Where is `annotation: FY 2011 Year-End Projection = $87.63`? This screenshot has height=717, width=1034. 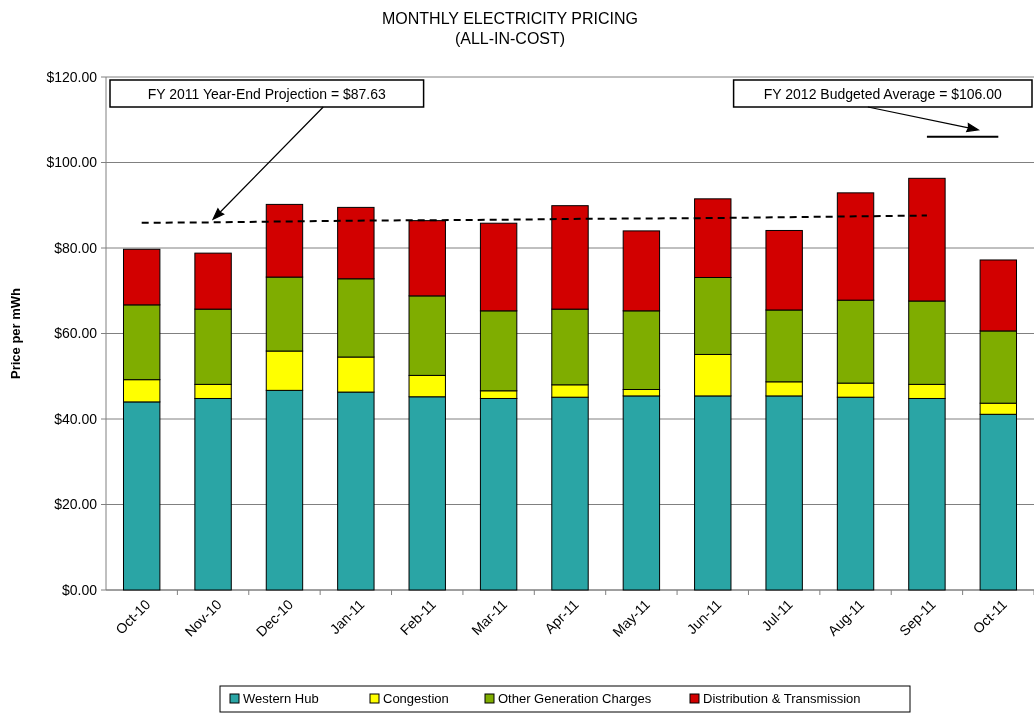
annotation: FY 2011 Year-End Projection = $87.63 is located at coordinates (267, 94).